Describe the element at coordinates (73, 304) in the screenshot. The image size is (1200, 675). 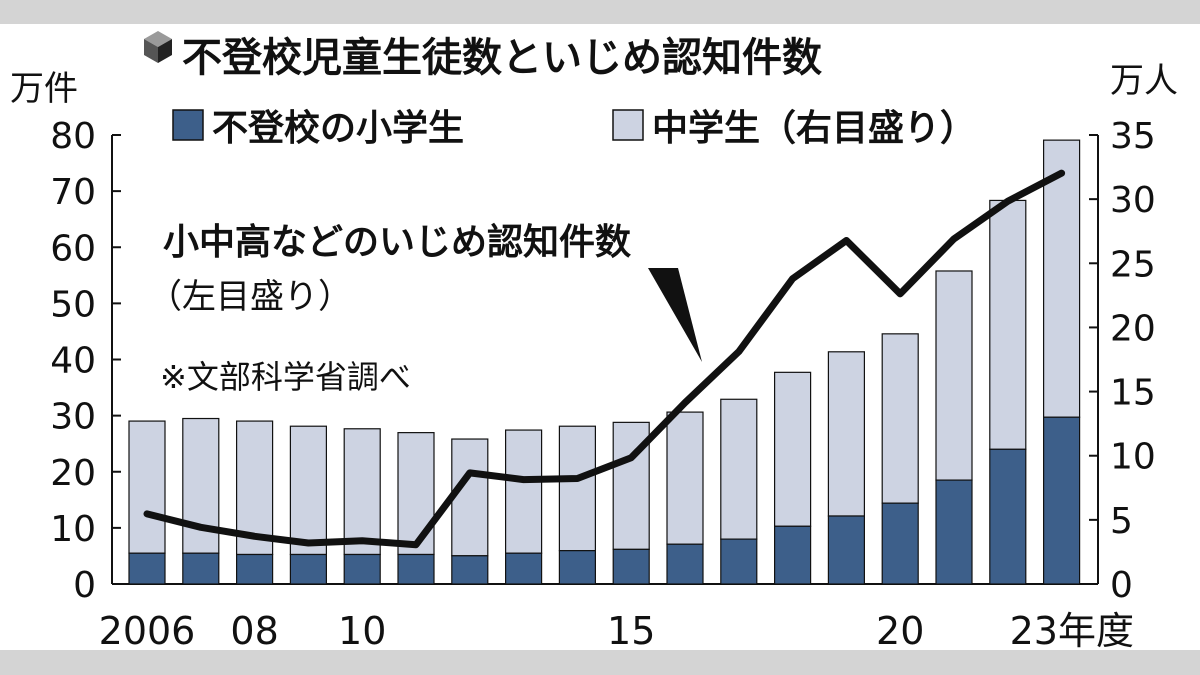
I see `left-tick-label: 50` at that location.